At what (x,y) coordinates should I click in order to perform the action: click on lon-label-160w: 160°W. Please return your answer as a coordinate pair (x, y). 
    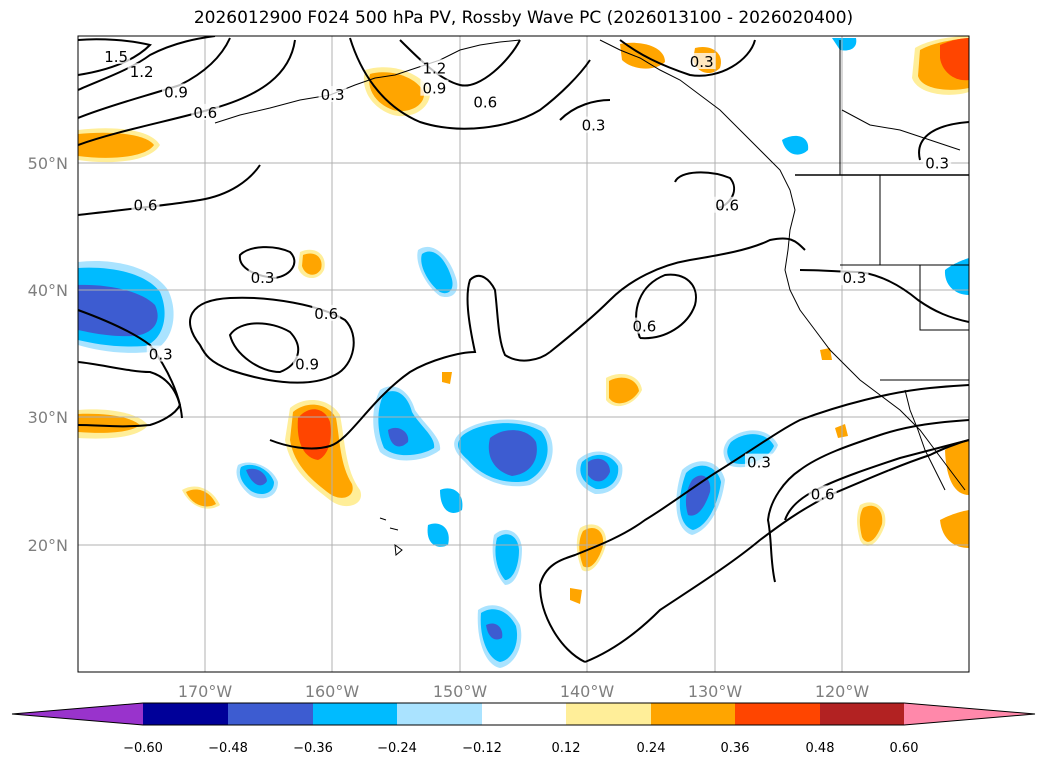
    Looking at the image, I should click on (332, 691).